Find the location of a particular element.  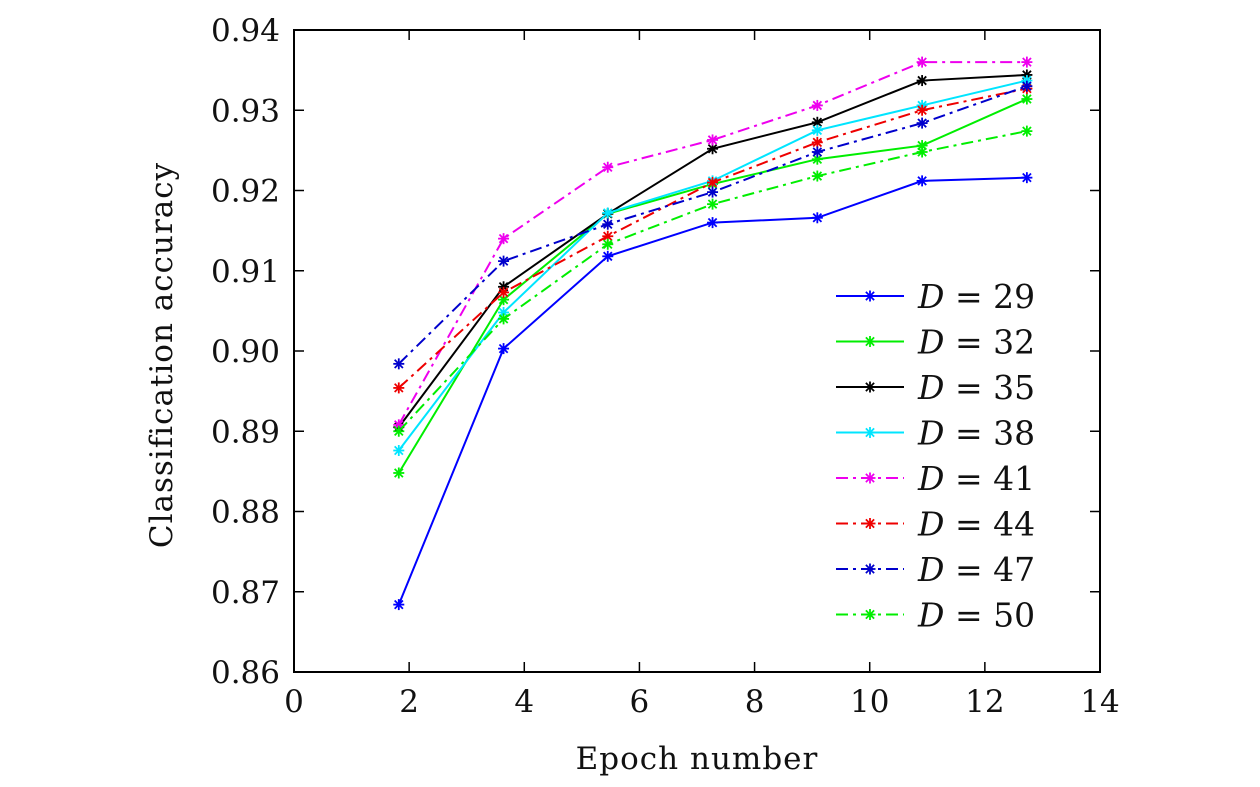

x-tick-label: 10 is located at coordinates (869, 702).